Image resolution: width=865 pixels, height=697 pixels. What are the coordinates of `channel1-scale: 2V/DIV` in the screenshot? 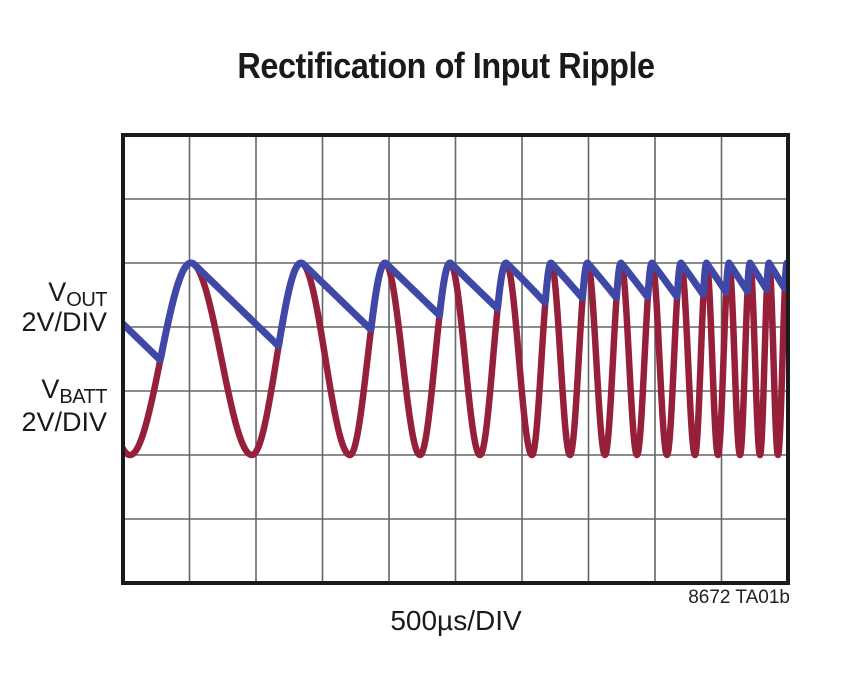 It's located at (64, 322).